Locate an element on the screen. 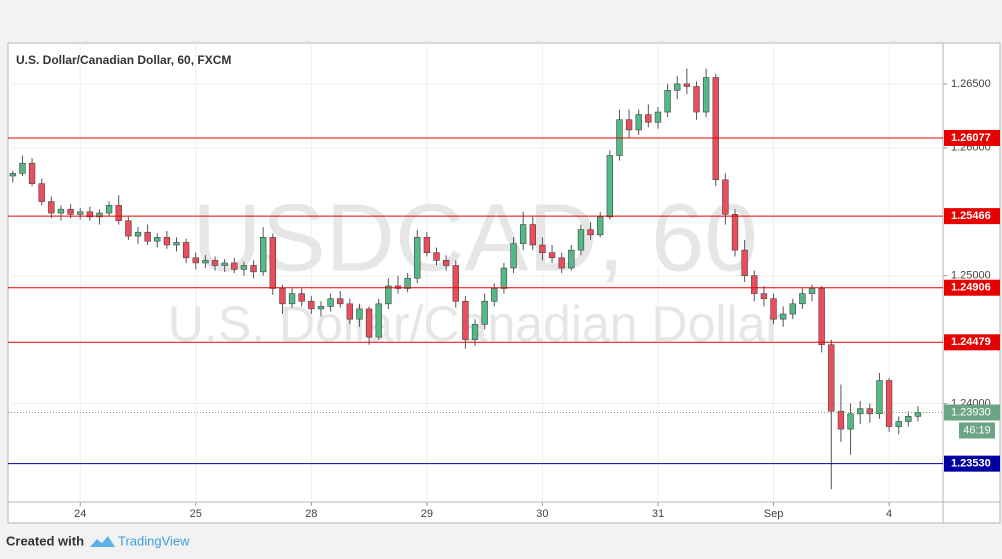  x-tick-label: 31 is located at coordinates (658, 514).